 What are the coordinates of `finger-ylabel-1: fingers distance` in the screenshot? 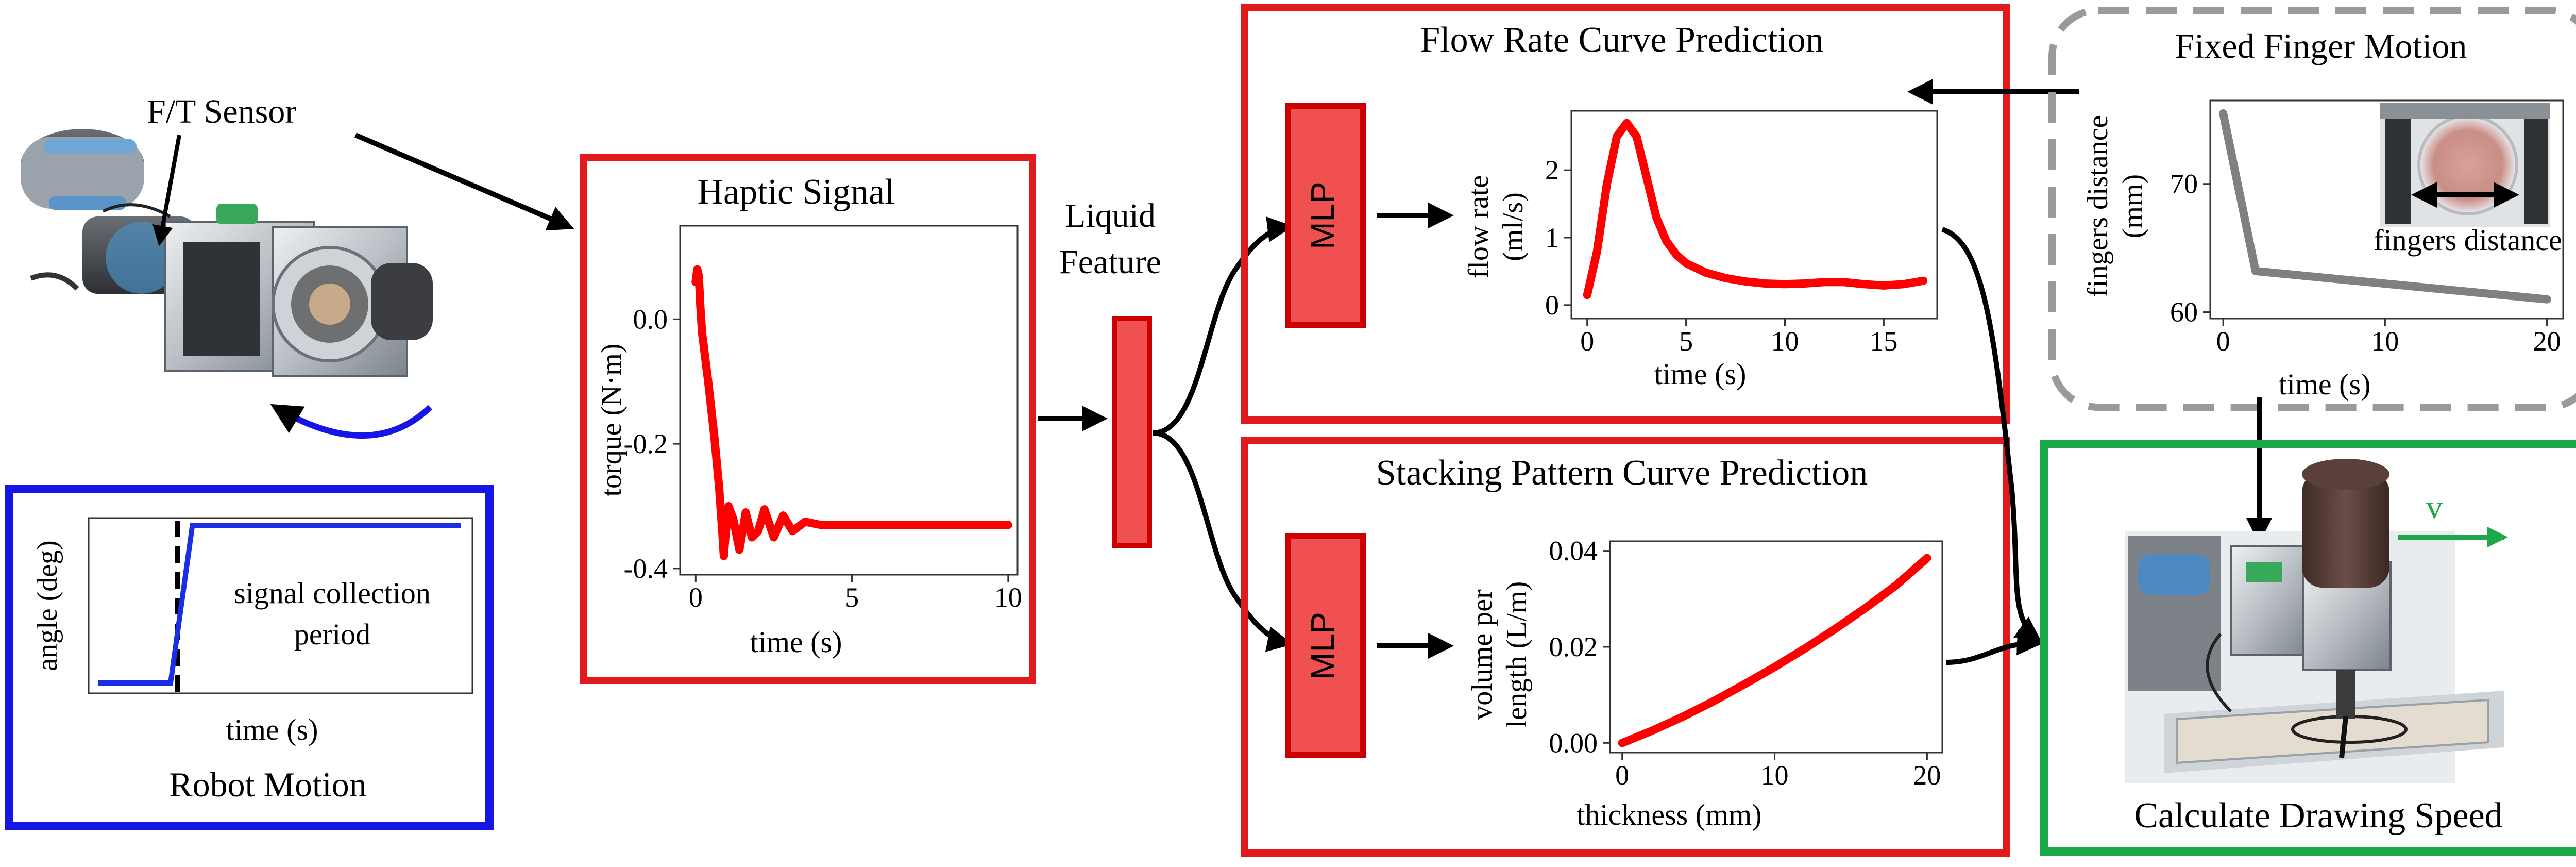 It's located at (2098, 206).